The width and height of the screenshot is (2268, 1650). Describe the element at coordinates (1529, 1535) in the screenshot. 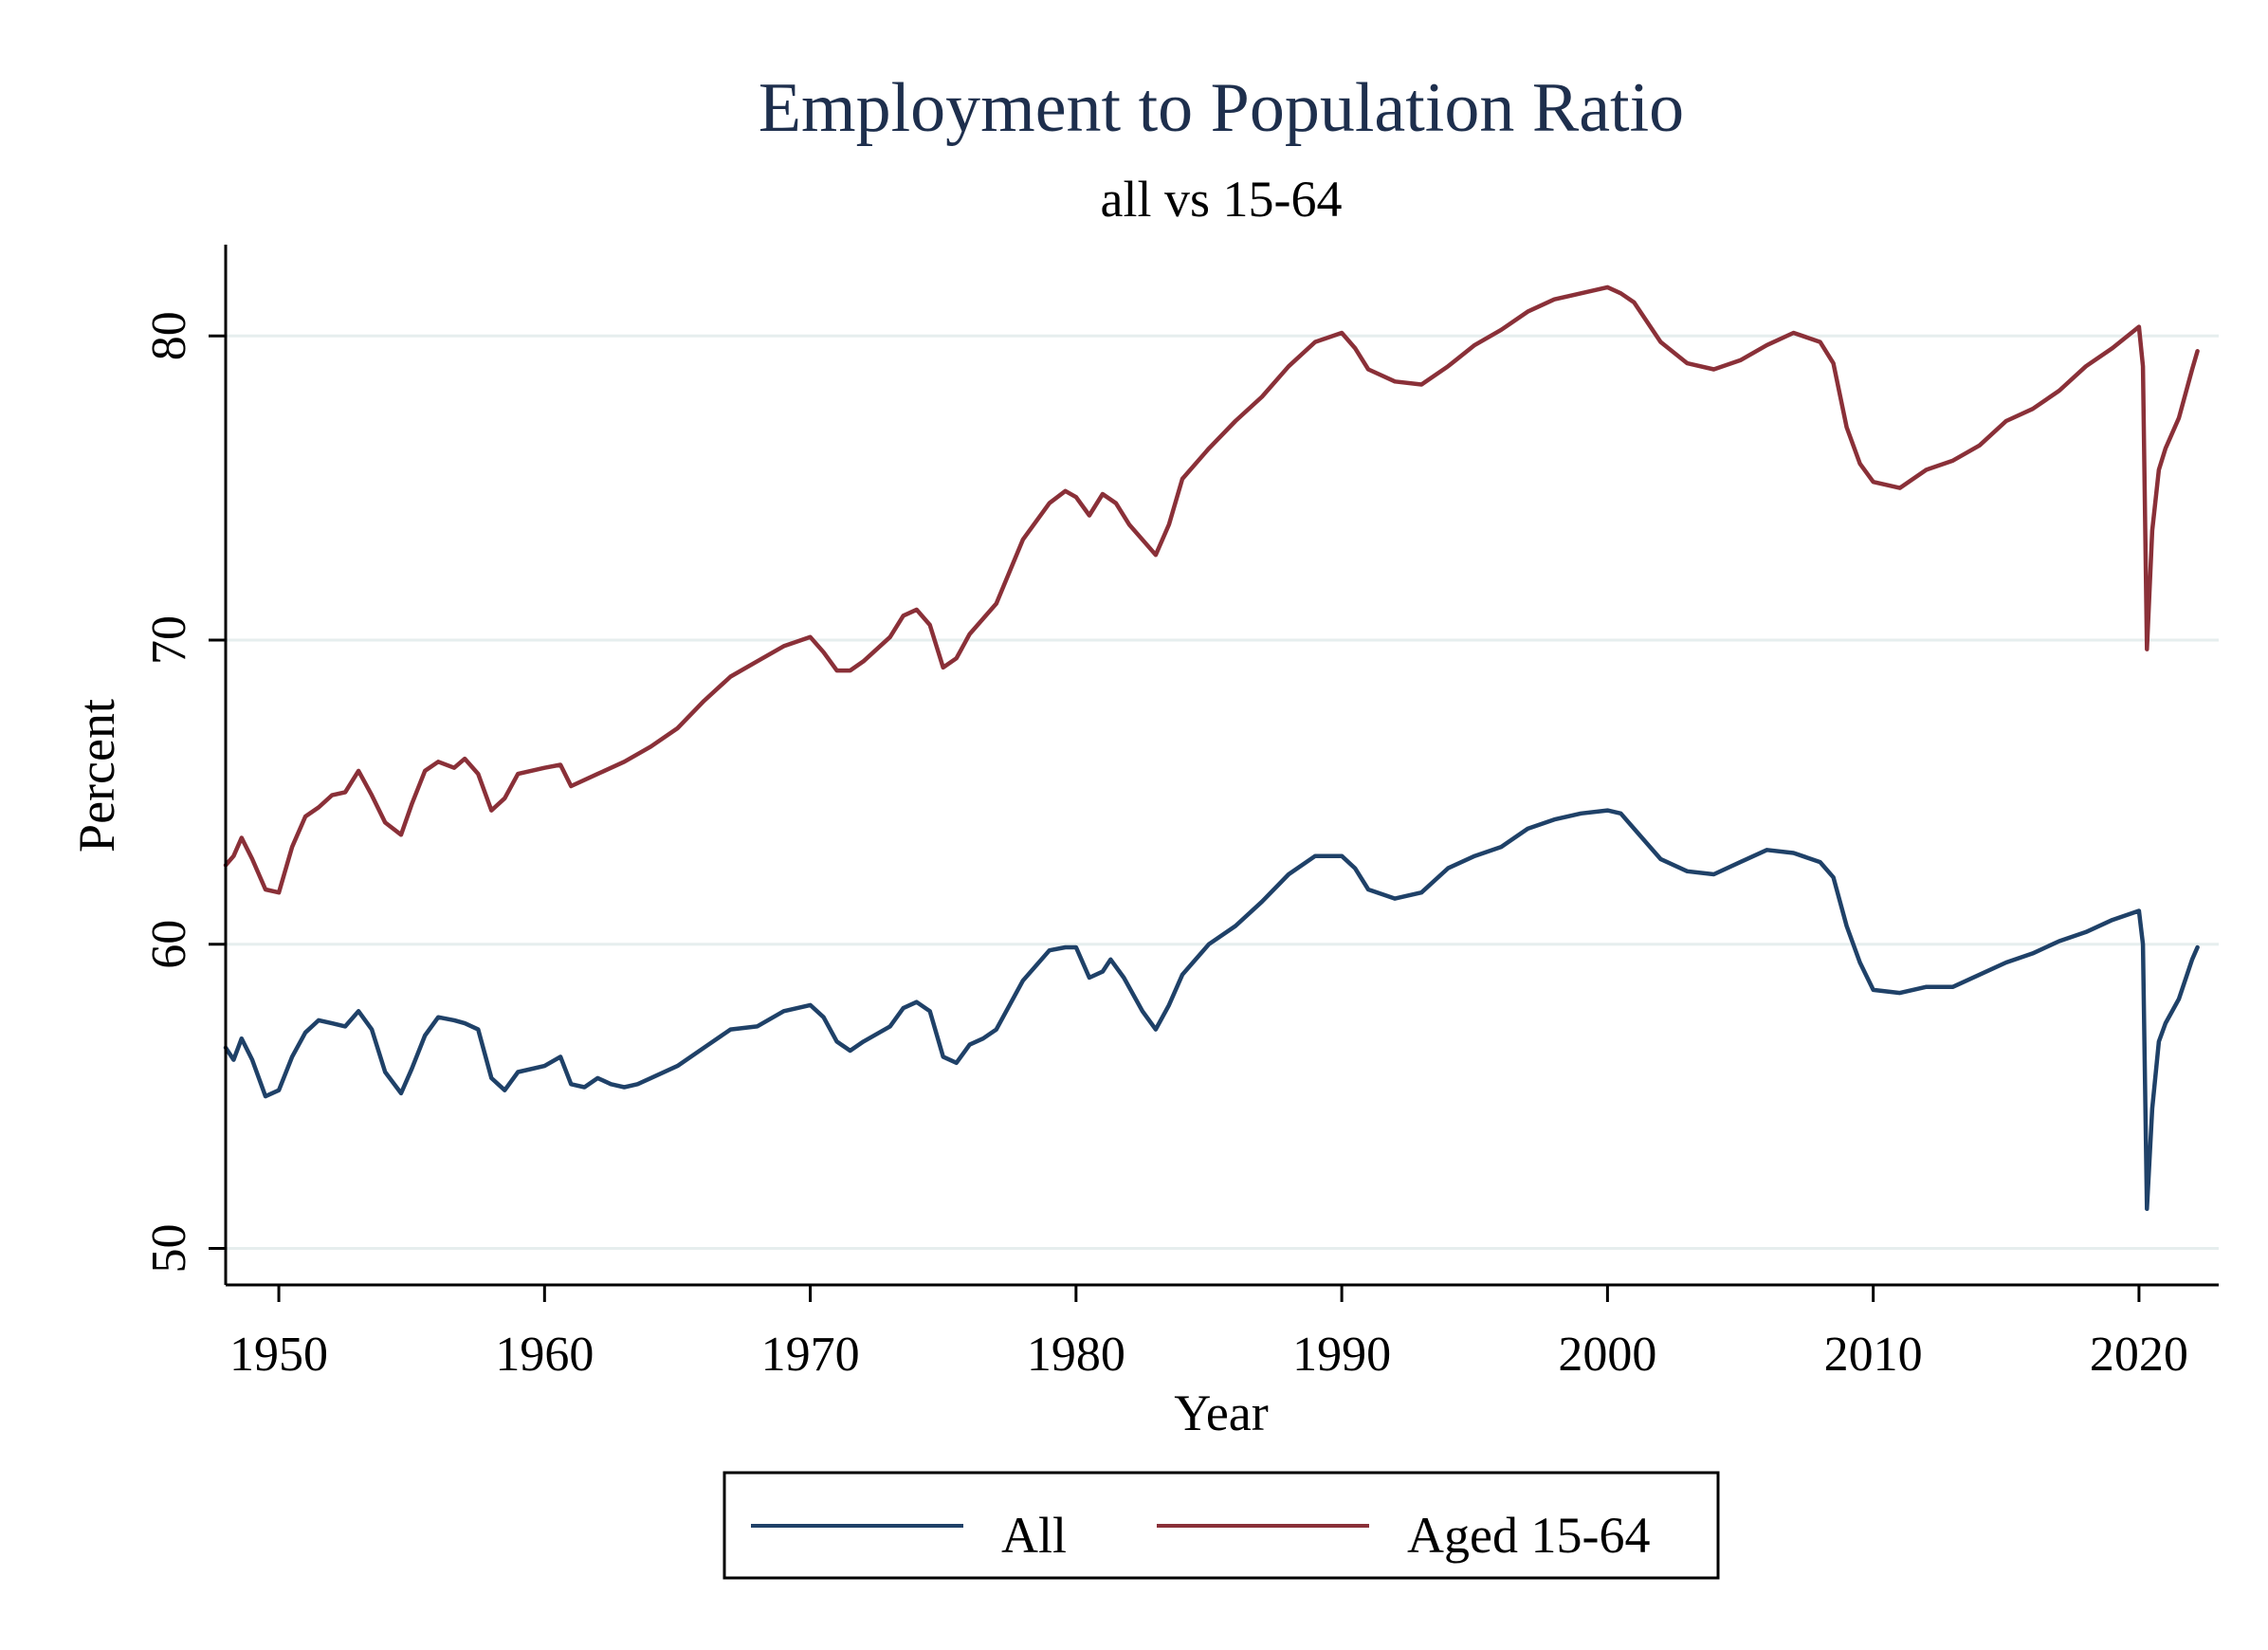

I see `legend-label-aged-15-64: Aged 15-64` at that location.